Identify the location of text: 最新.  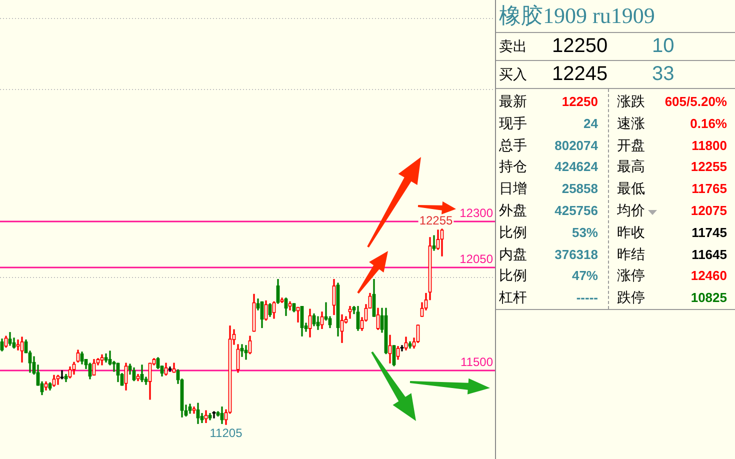
(513, 102).